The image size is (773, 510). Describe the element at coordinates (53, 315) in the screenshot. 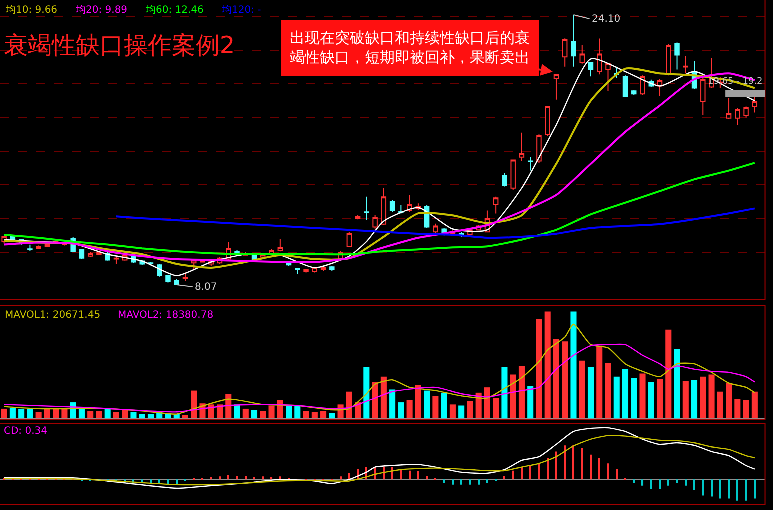

I see `text: MAVOL1: 20671.45` at that location.